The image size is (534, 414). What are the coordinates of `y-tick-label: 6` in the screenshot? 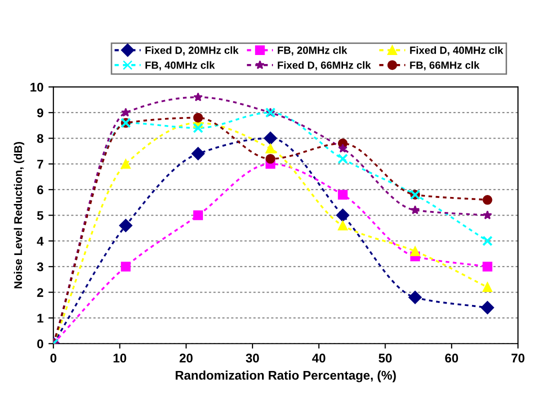 It's located at (40, 189).